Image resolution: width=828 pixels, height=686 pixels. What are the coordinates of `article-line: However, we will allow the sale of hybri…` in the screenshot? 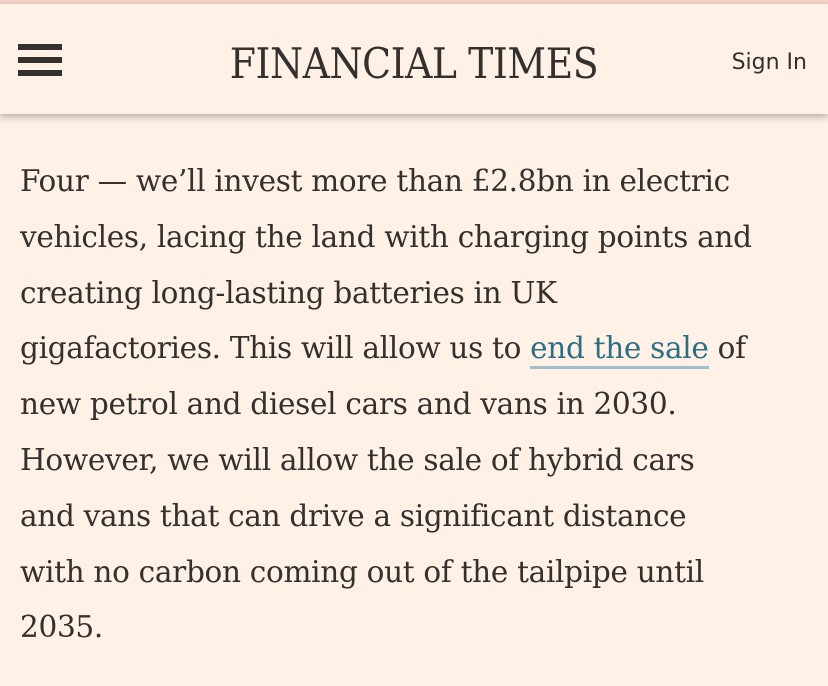 It's located at (357, 459).